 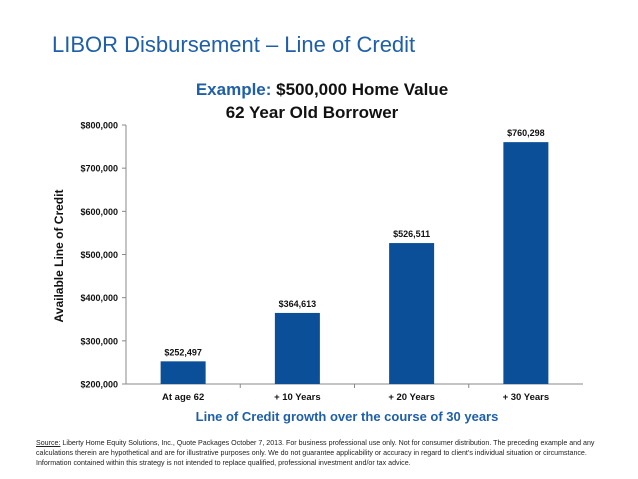 What do you see at coordinates (411, 234) in the screenshot?
I see `data-label: $526,511` at bounding box center [411, 234].